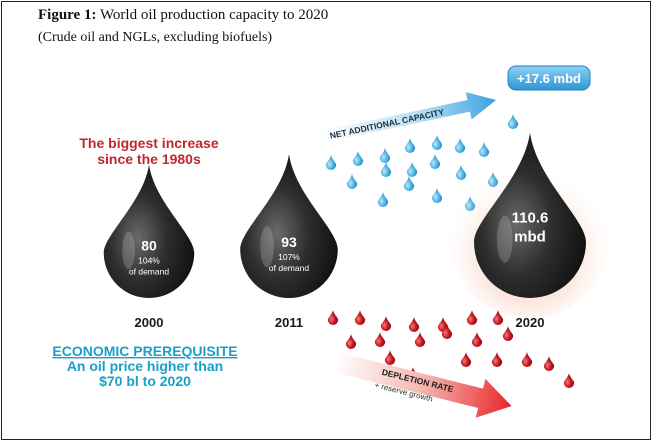  I want to click on year-label-2020: 2020, so click(530, 322).